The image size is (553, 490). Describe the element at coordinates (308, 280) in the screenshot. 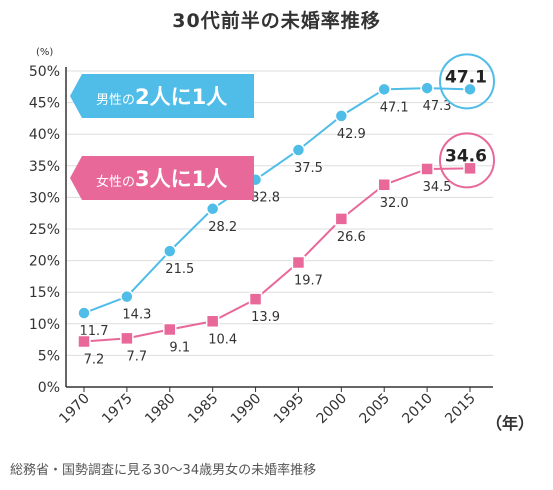

I see `female-data-label: 19.7` at that location.